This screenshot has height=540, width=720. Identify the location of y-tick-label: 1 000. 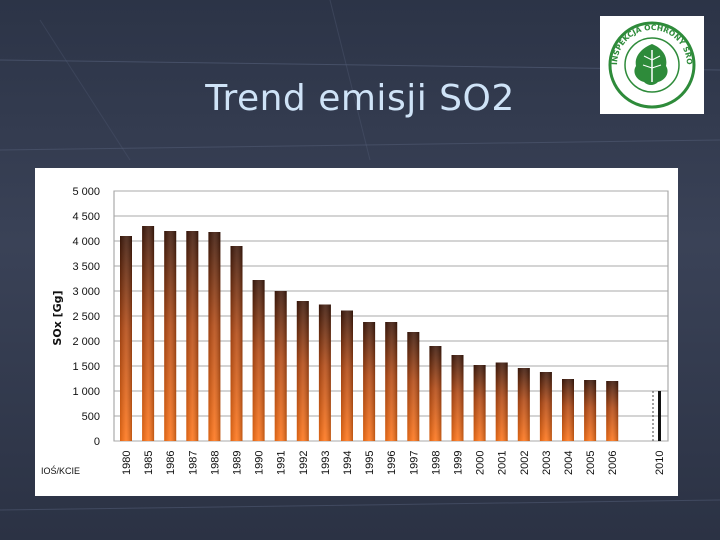
(86, 392).